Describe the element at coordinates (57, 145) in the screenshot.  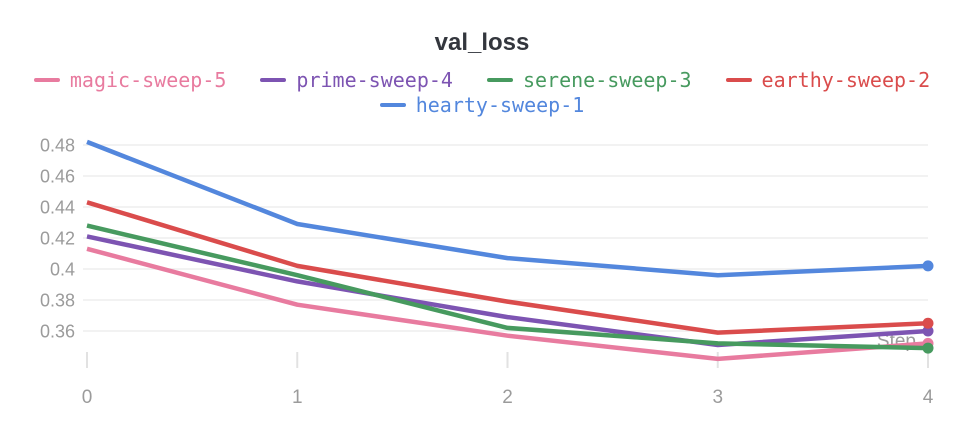
I see `y-axis-tick-label: 0.48` at that location.